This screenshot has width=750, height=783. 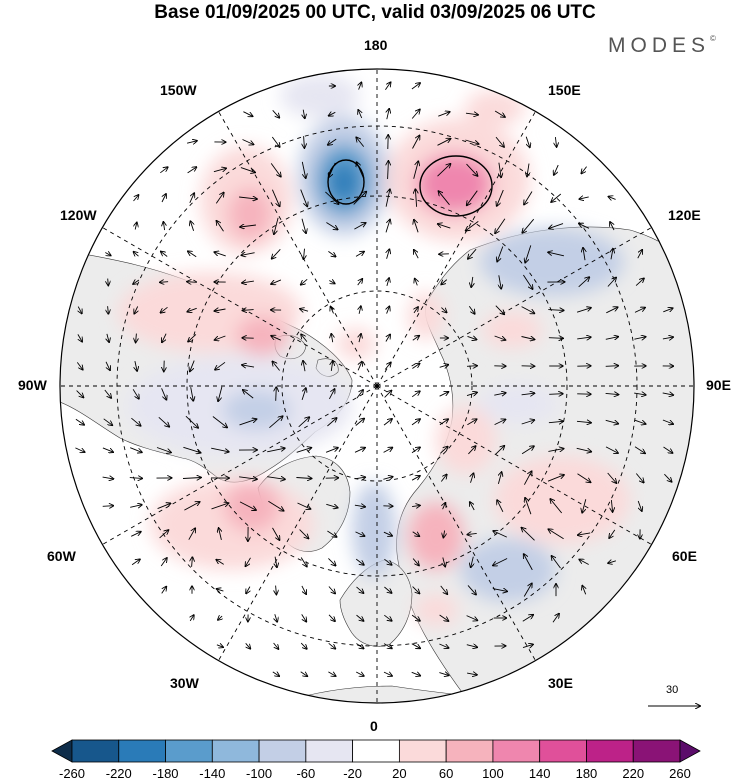 What do you see at coordinates (212, 773) in the screenshot?
I see `colorbar-tick-3: -140` at bounding box center [212, 773].